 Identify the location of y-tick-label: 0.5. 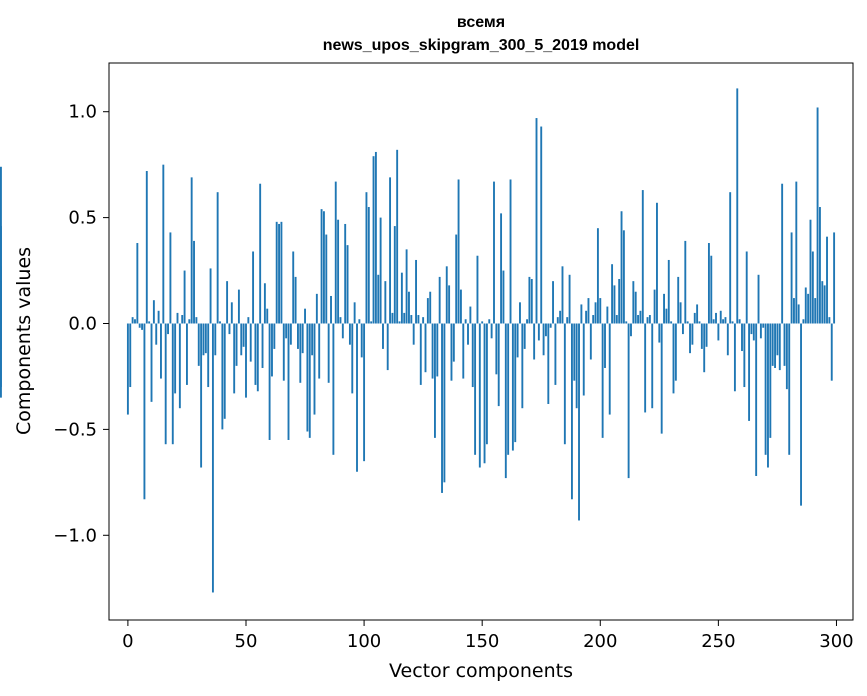
(82, 218).